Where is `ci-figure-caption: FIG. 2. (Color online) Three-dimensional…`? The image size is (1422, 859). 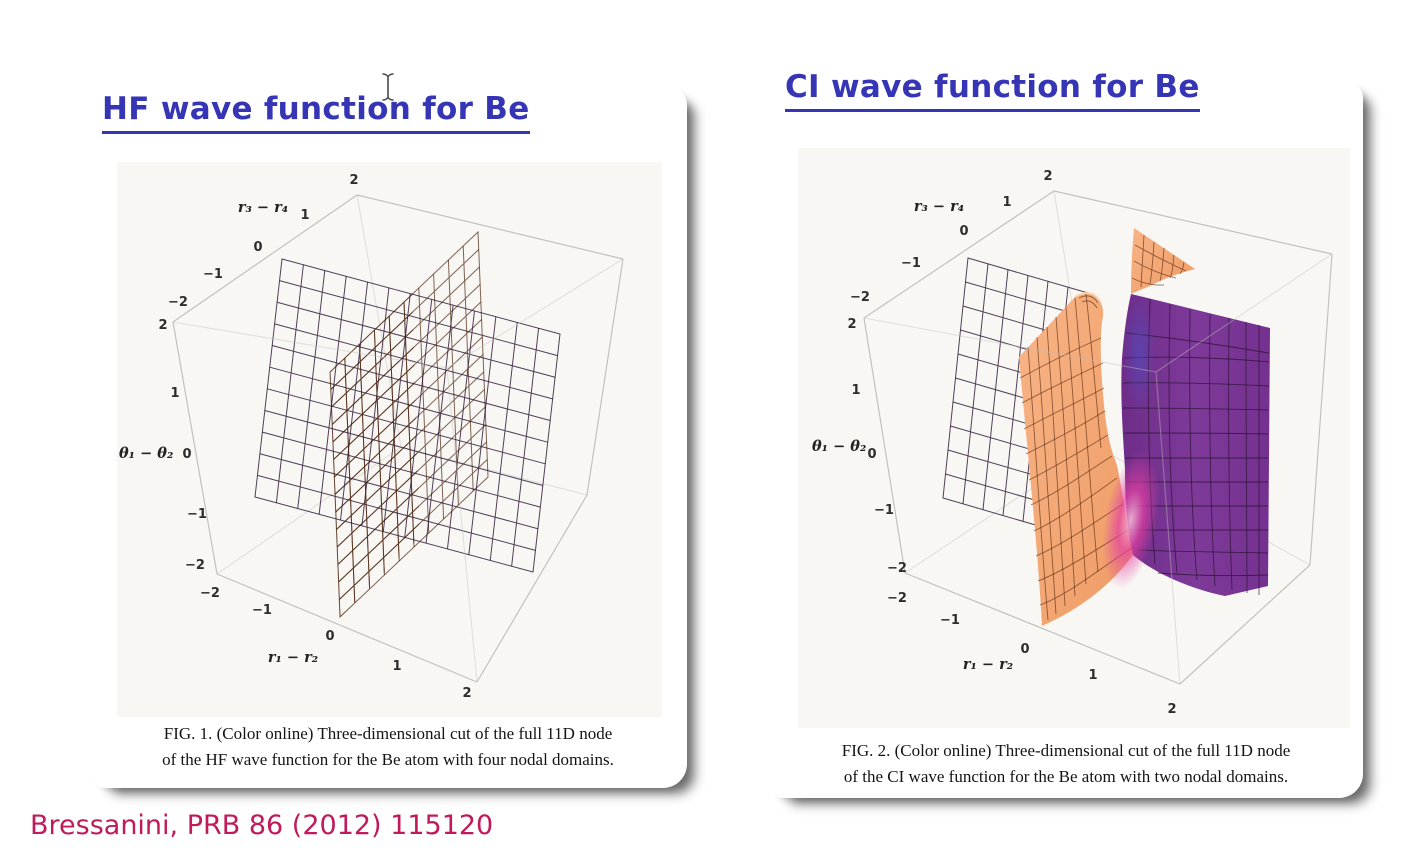
ci-figure-caption: FIG. 2. (Color online) Three-dimensional… is located at coordinates (1066, 763).